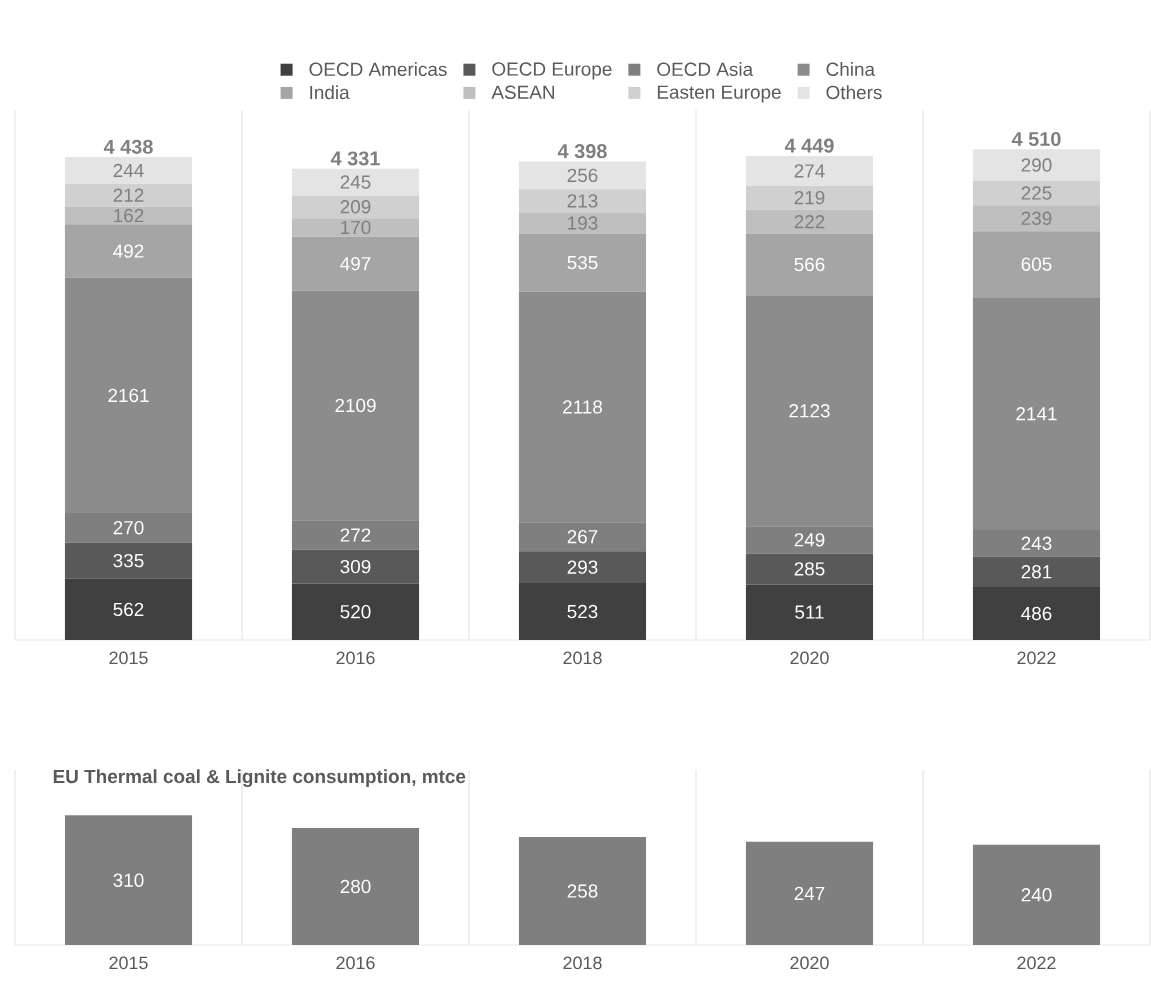 This screenshot has width=1151, height=989. Describe the element at coordinates (809, 893) in the screenshot. I see `data-label: 247` at that location.